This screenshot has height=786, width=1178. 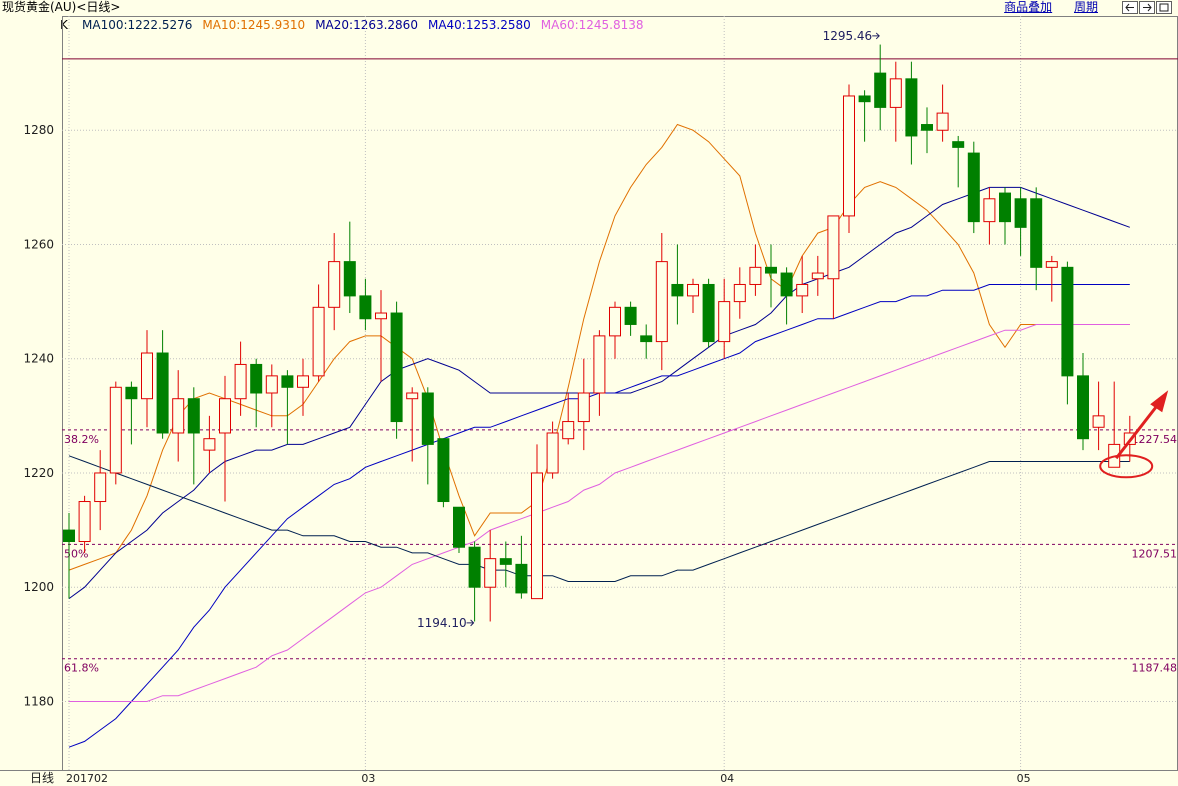 What do you see at coordinates (368, 778) in the screenshot?
I see `x-tick-label: 03` at bounding box center [368, 778].